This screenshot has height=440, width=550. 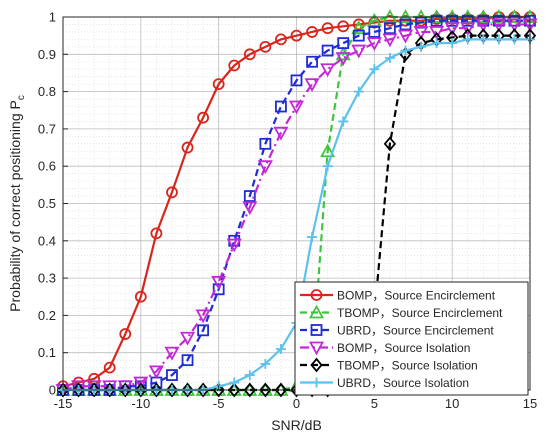 What do you see at coordinates (52, 390) in the screenshot?
I see `y-tick-label: 0` at bounding box center [52, 390].